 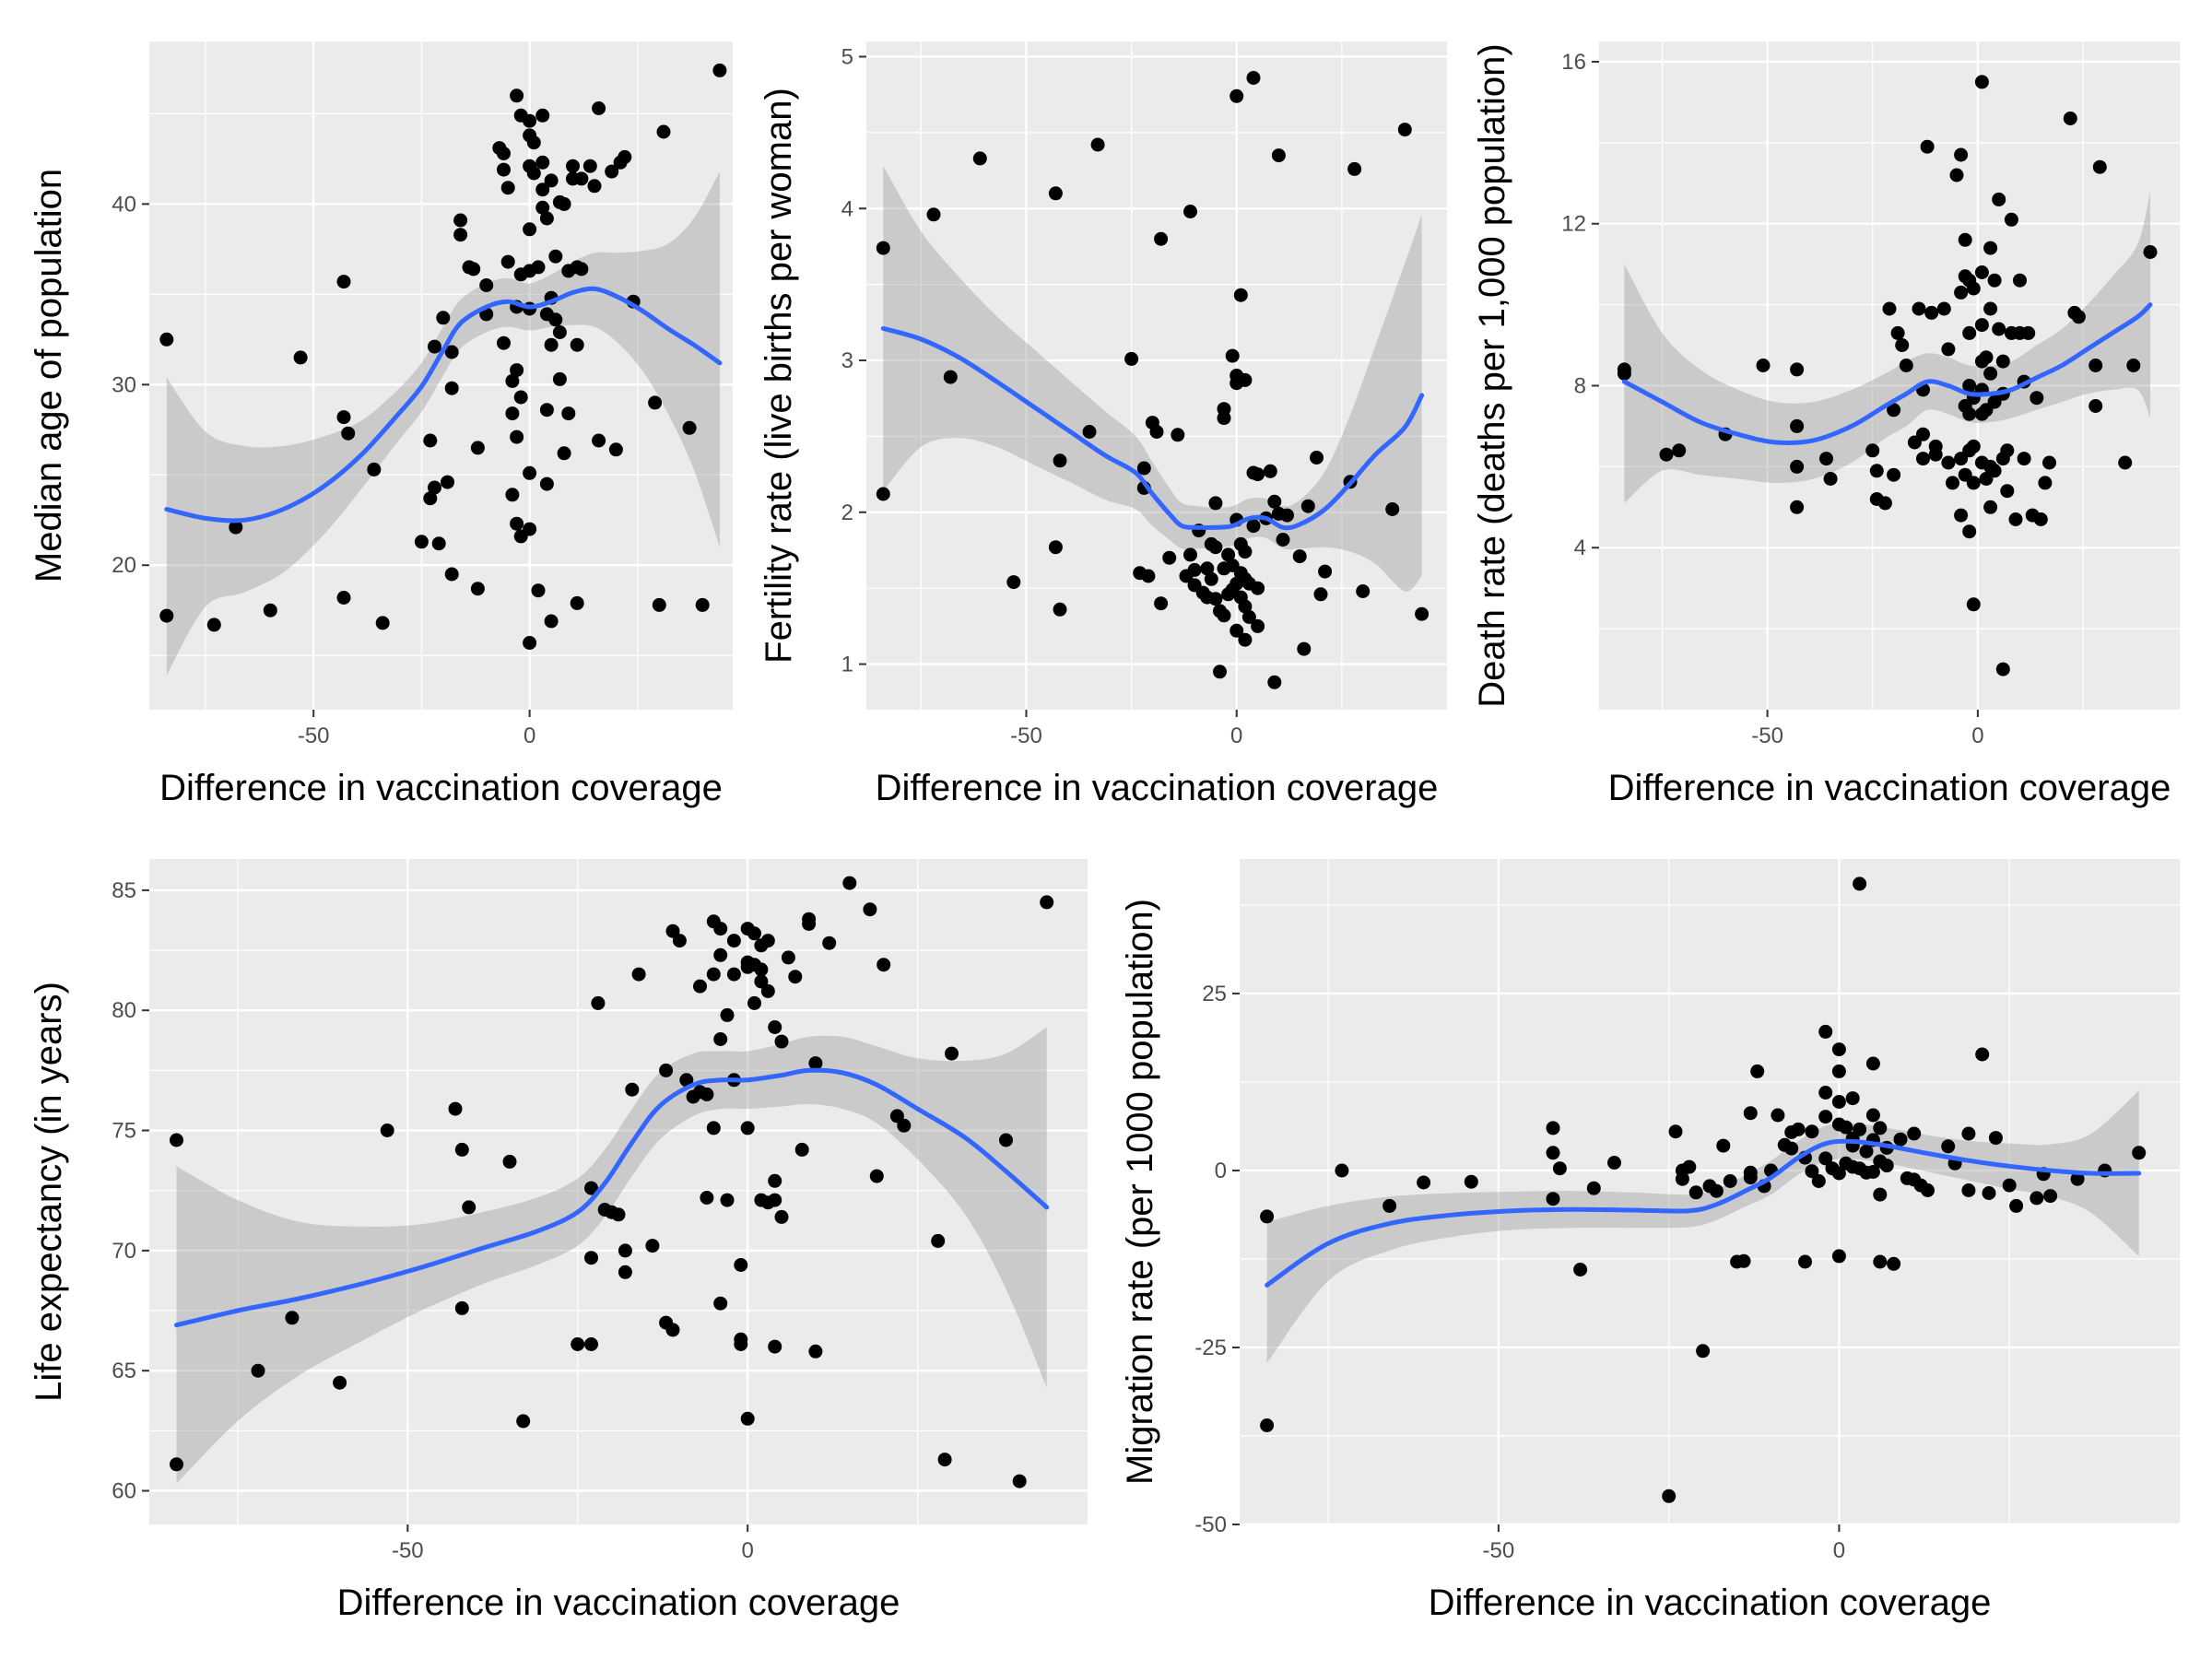 I want to click on y-tick-label: 30, so click(x=124, y=384).